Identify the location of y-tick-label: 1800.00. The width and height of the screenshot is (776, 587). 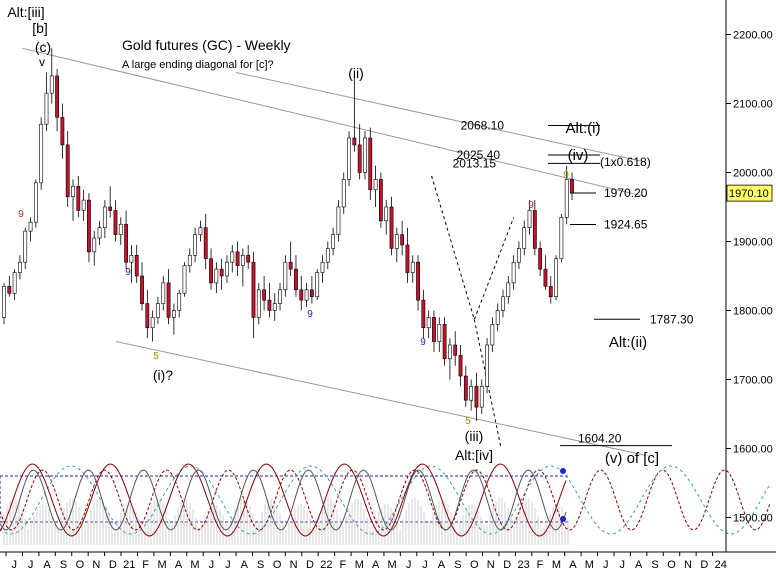
(753, 312).